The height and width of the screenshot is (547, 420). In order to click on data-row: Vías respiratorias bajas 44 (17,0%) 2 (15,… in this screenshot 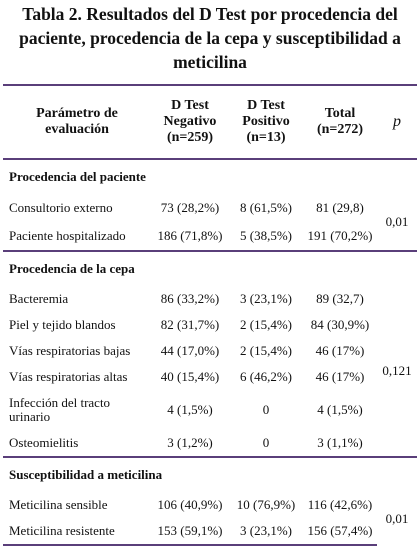, I will do `click(210, 351)`.